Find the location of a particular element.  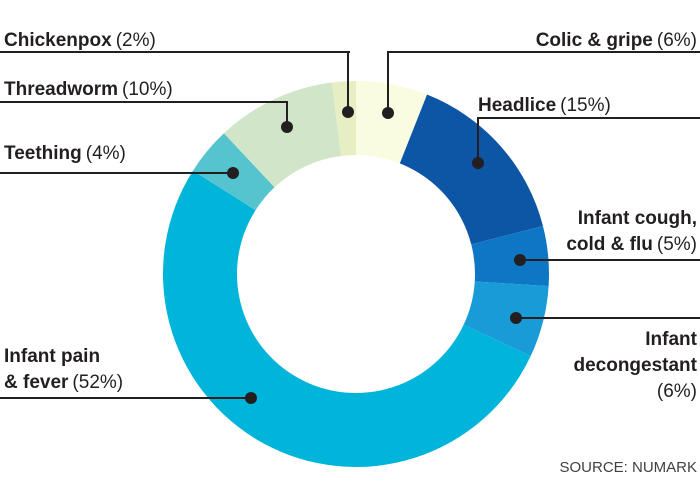

label-teething: Teething (4%) is located at coordinates (65, 154).